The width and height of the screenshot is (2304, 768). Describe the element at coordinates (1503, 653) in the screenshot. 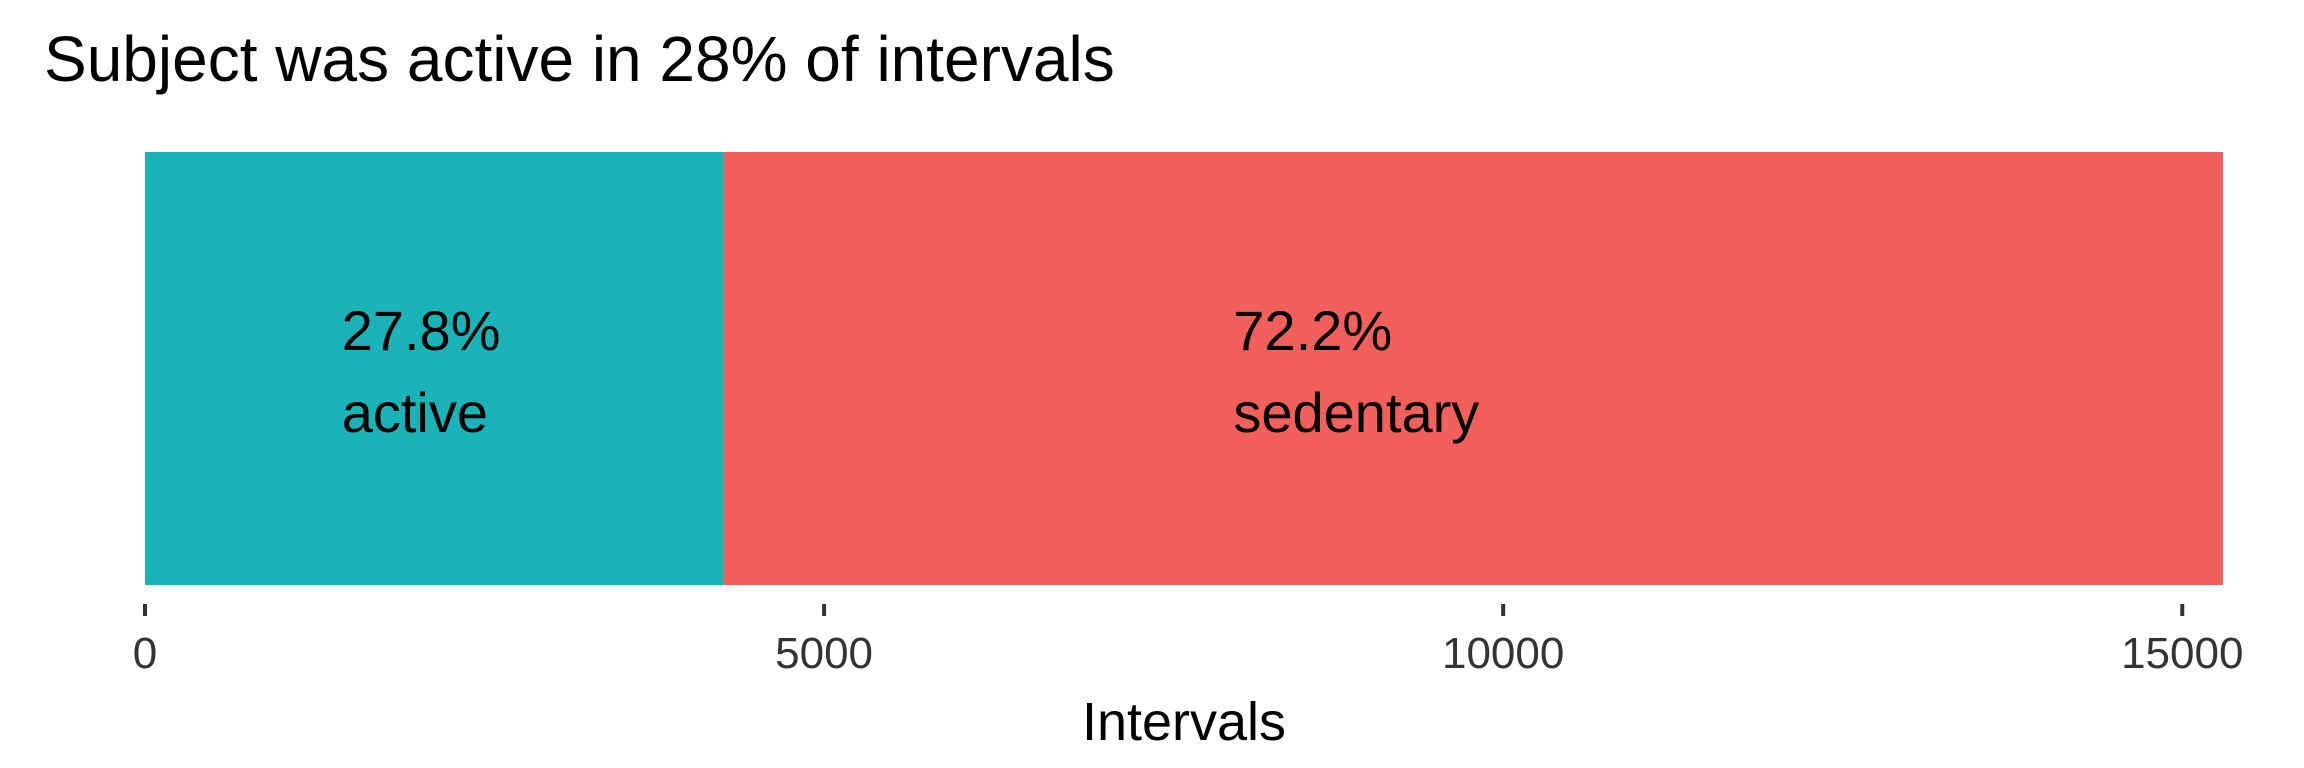

I see `x-tick-label: 10000` at that location.